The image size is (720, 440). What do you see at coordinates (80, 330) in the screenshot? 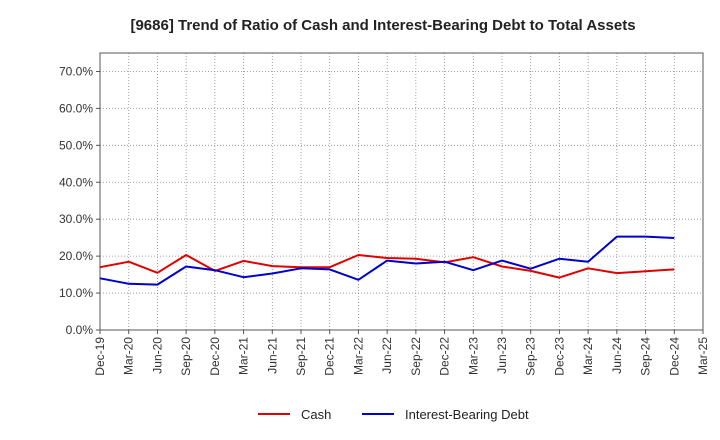
I see `y-tick-label: 0.0%` at bounding box center [80, 330].